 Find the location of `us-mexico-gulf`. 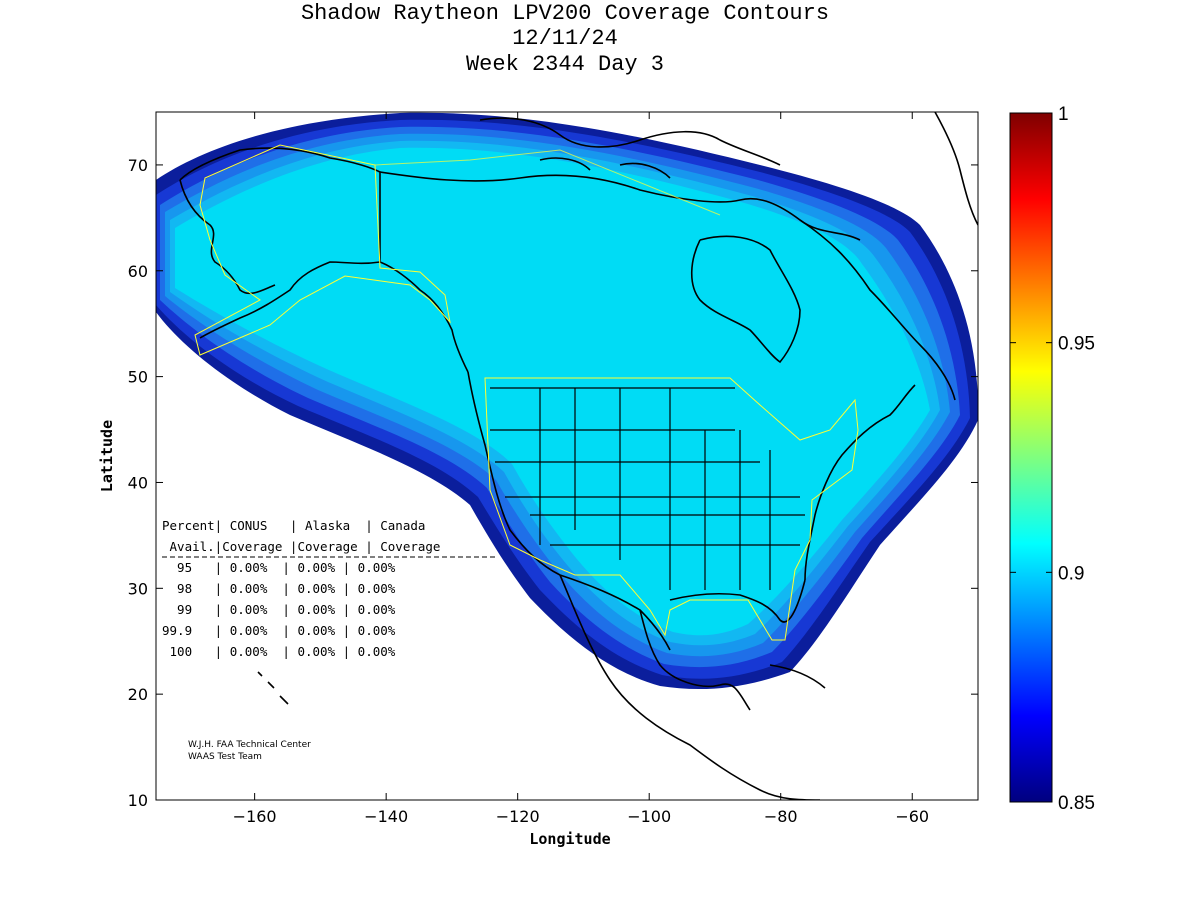

us-mexico-gulf is located at coordinates (682, 612).